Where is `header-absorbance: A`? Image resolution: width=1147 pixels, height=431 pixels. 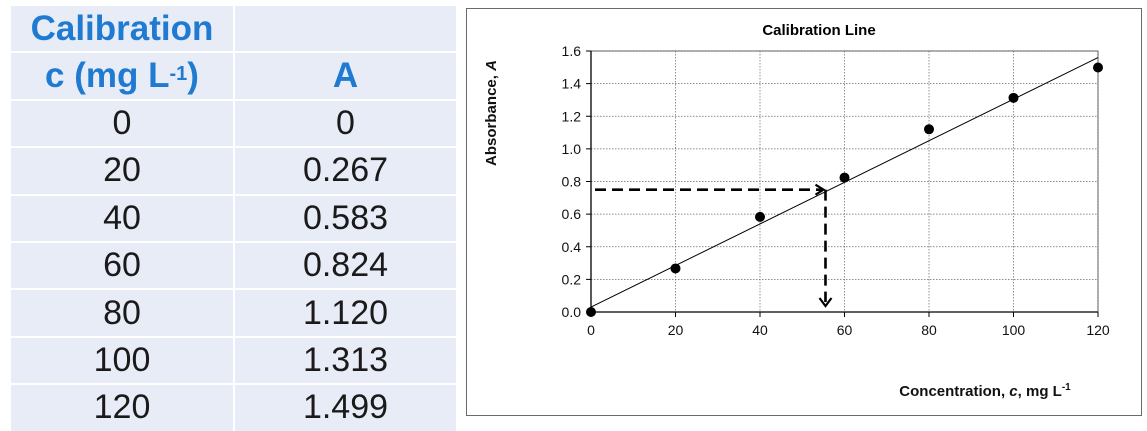
header-absorbance: A is located at coordinates (345, 76).